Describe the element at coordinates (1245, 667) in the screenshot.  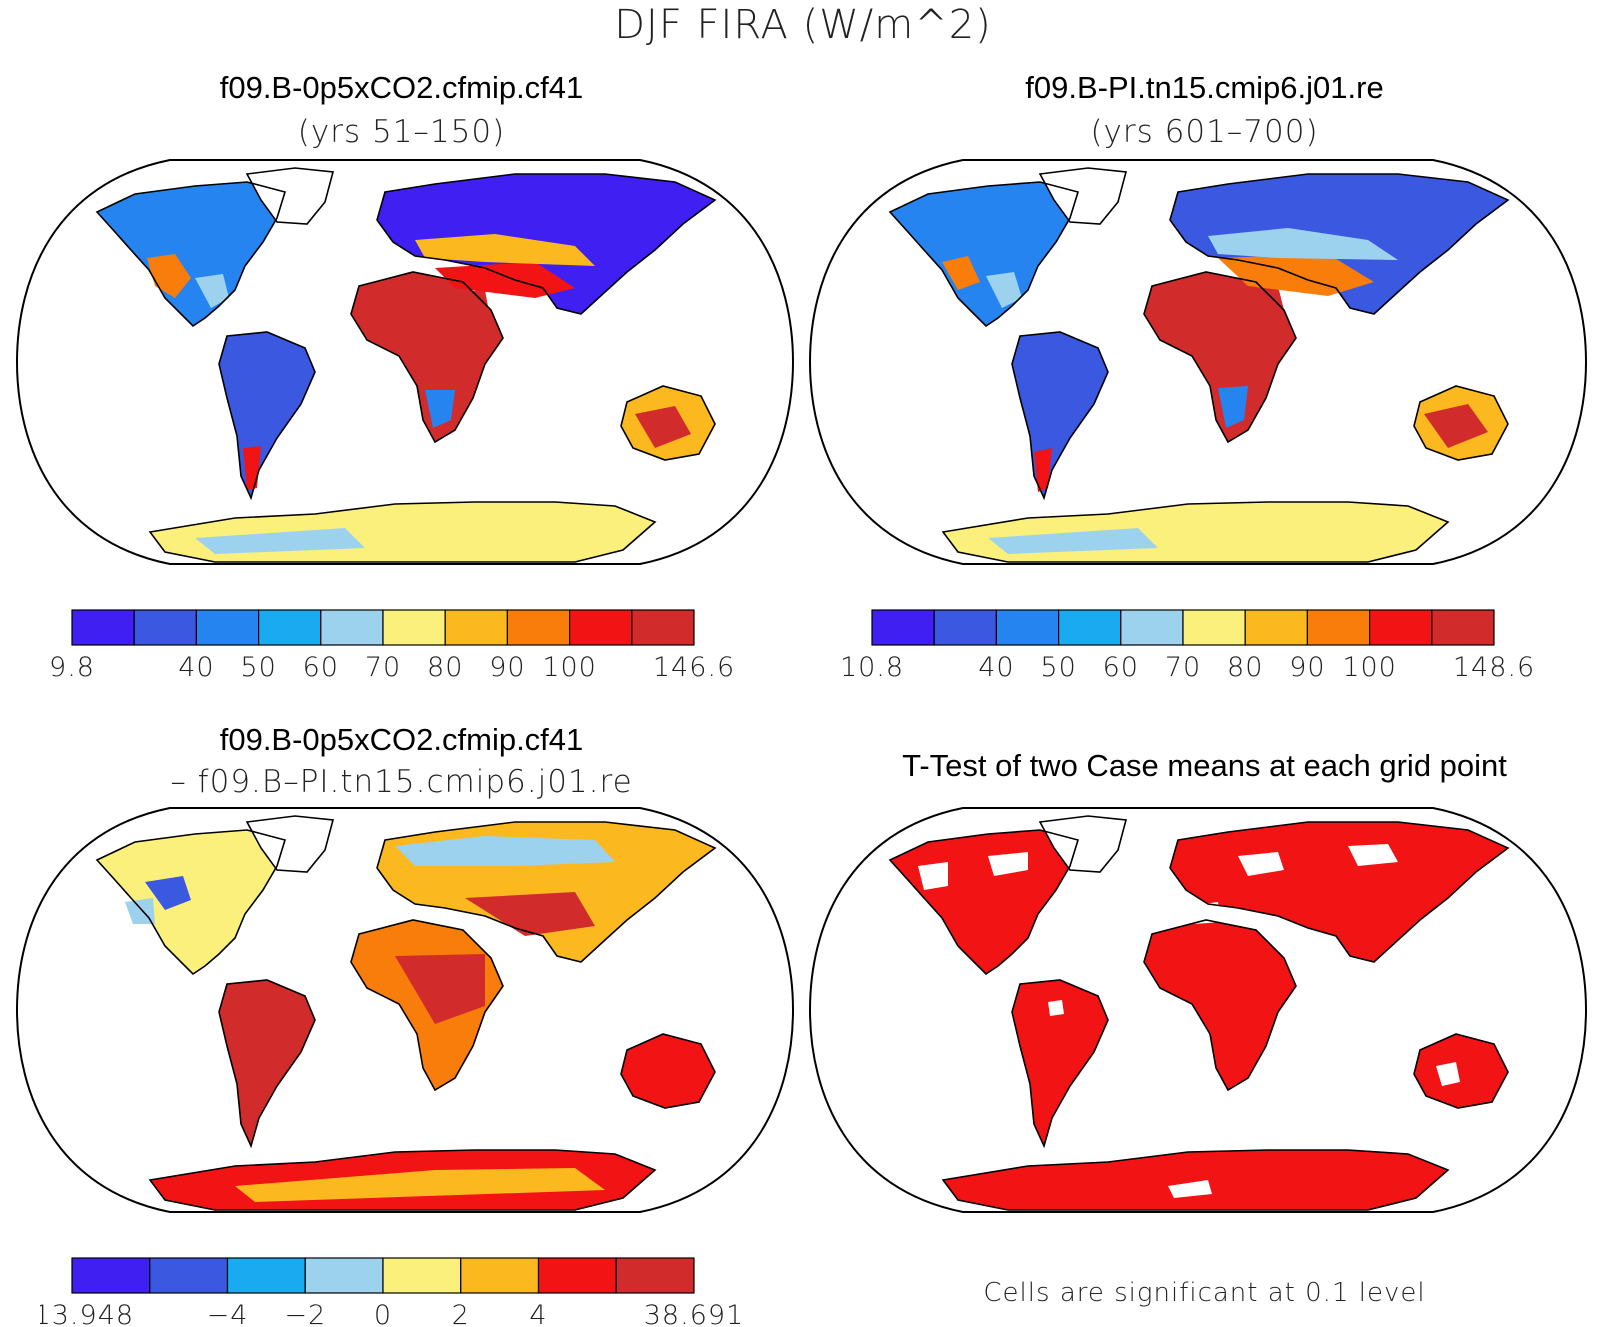
I see `colorbar-2-tick-label-6: 80` at that location.